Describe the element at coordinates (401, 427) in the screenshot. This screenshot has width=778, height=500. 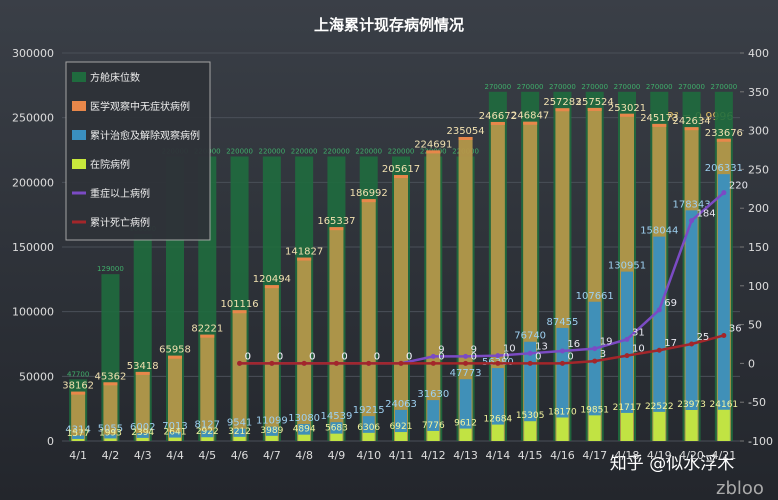
I see `data-label: 6921` at that location.